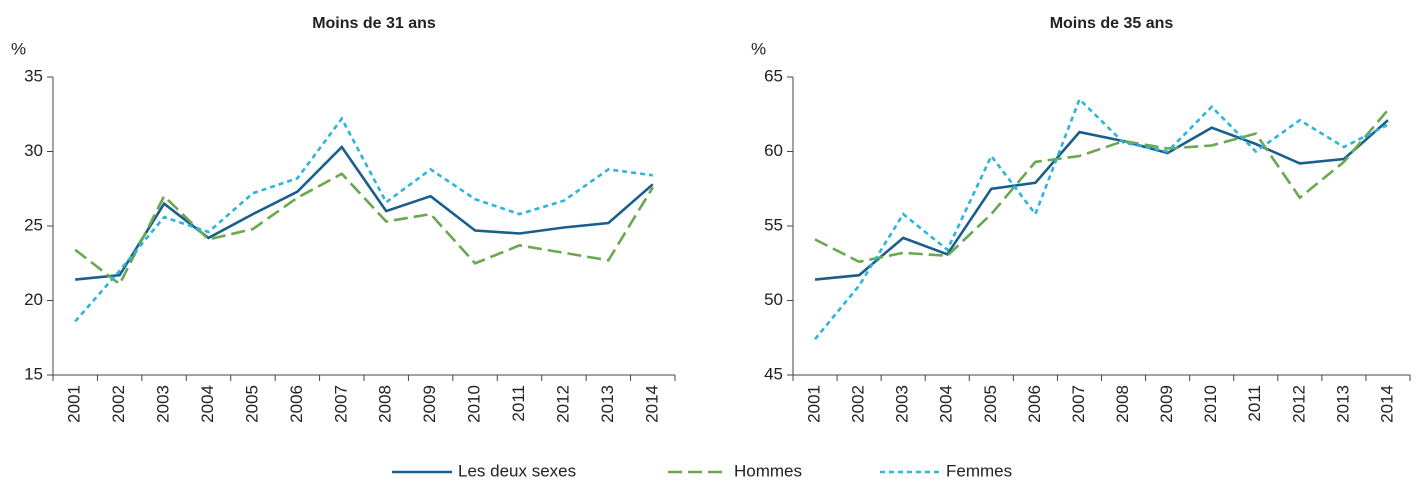 The height and width of the screenshot is (488, 1420). Describe the element at coordinates (768, 470) in the screenshot. I see `legend-label: Hommes` at that location.